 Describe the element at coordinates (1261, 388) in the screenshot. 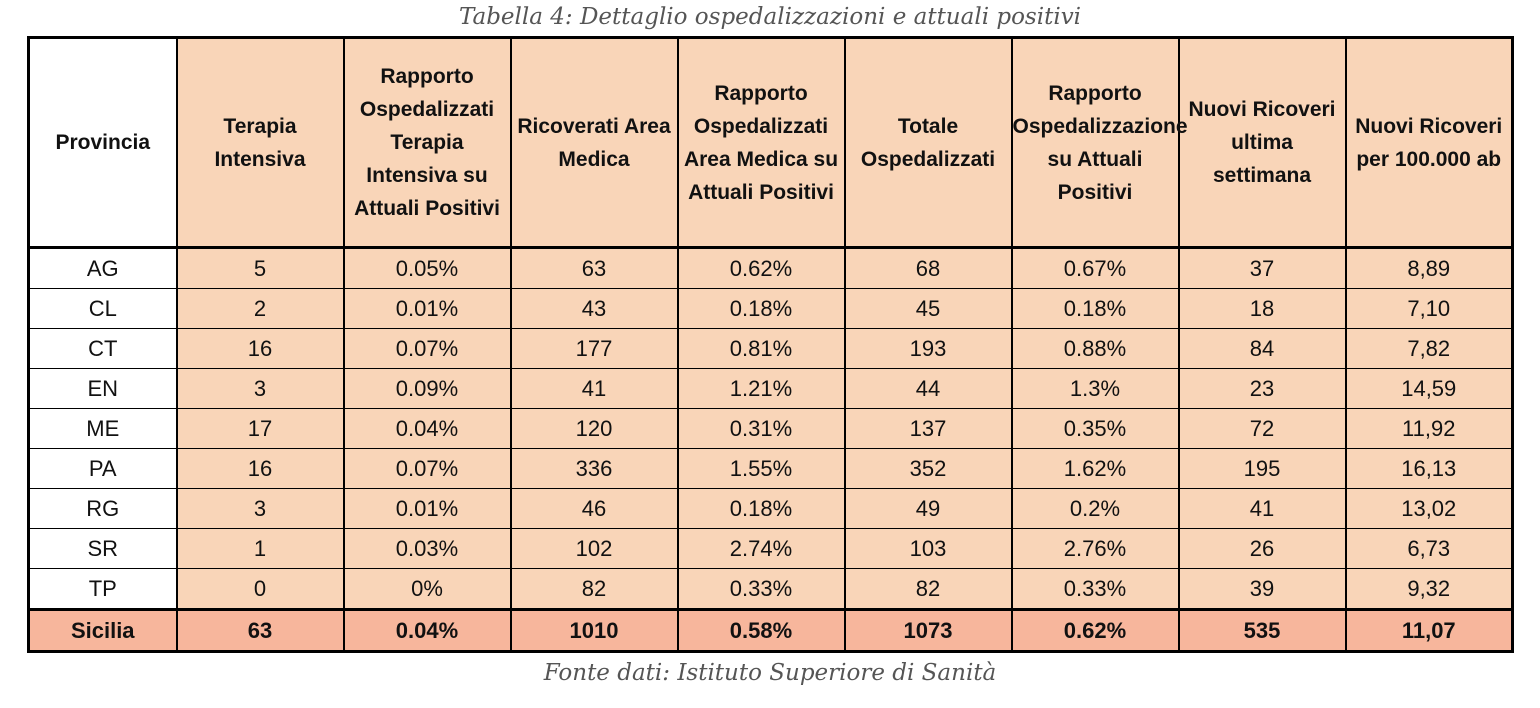

I see `table-cell: 23` at that location.